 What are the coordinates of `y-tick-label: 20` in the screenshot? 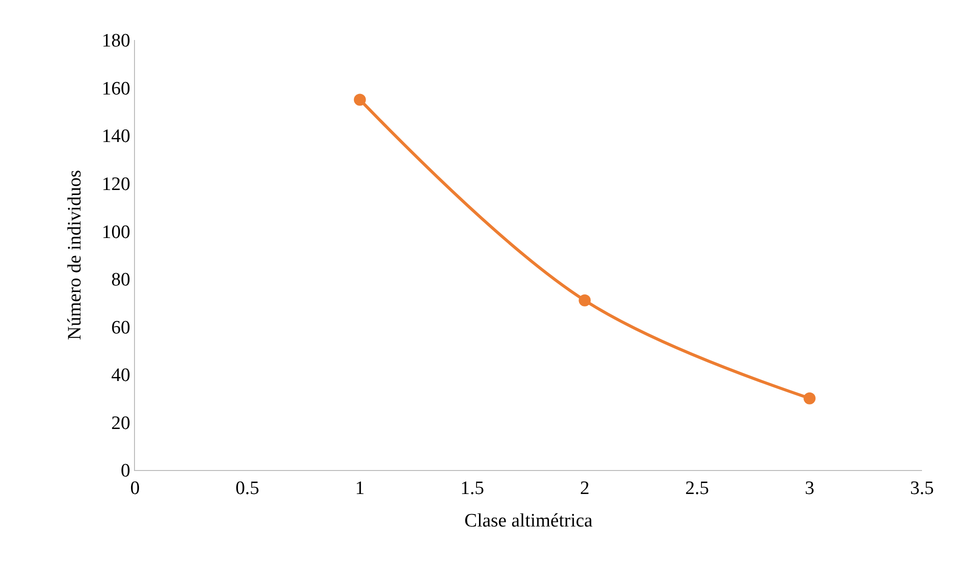 It's located at (120, 423).